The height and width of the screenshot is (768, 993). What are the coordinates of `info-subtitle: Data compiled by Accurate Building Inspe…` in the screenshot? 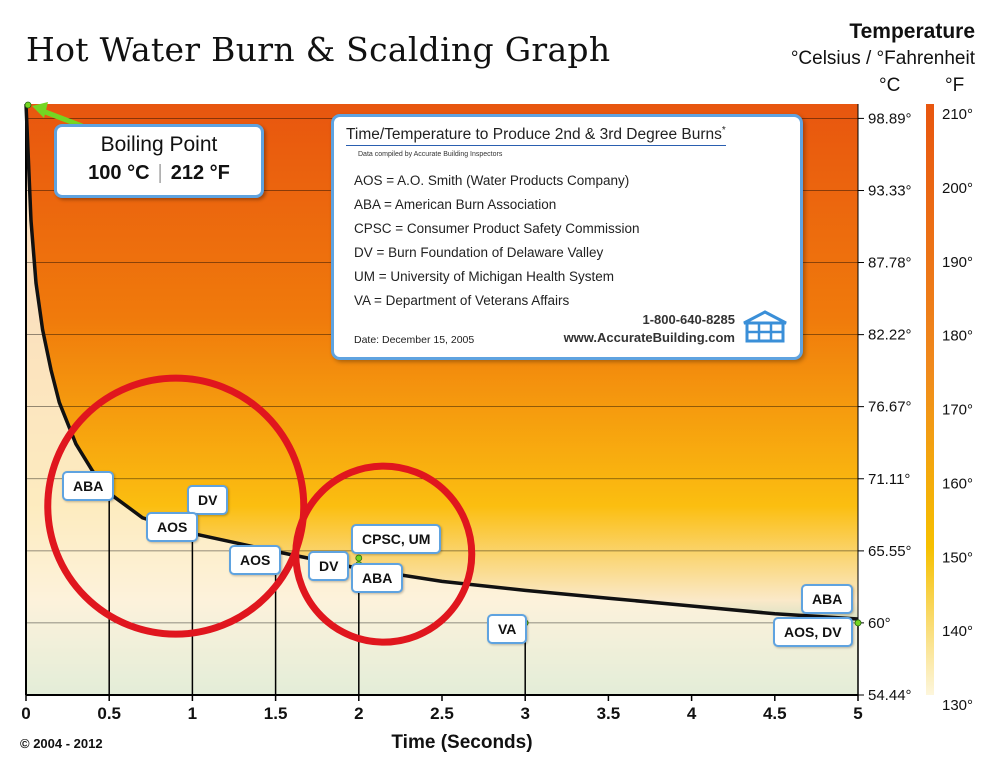 It's located at (430, 154).